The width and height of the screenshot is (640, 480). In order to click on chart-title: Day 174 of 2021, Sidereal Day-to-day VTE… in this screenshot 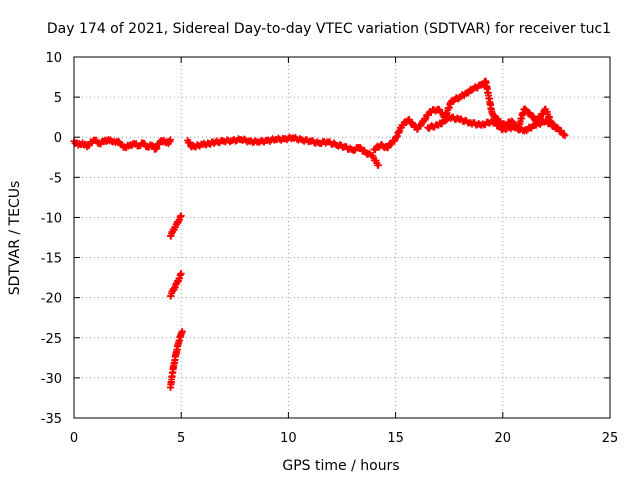, I will do `click(329, 29)`.